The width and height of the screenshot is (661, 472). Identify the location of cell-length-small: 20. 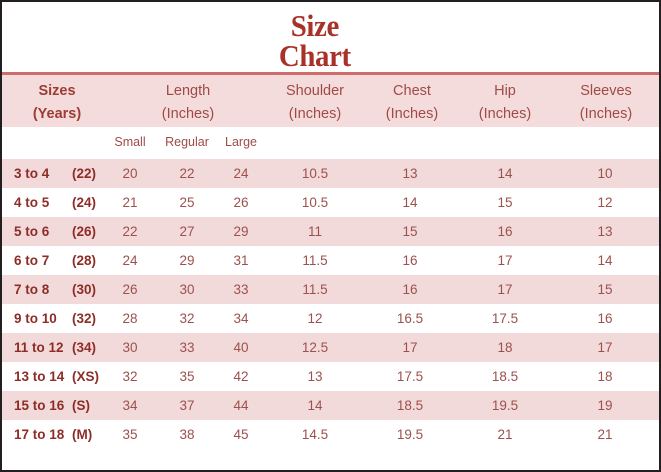
(130, 173).